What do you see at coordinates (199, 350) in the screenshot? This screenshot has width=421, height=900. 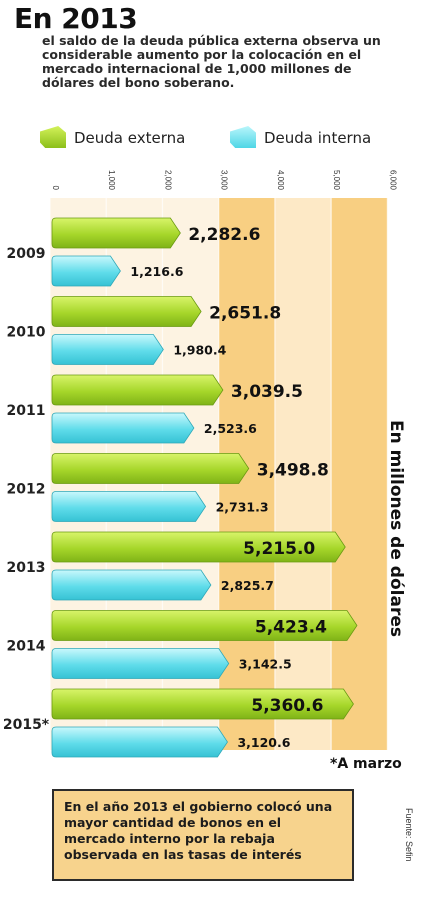 I see `value-label-internal: 1,980.4` at bounding box center [199, 350].